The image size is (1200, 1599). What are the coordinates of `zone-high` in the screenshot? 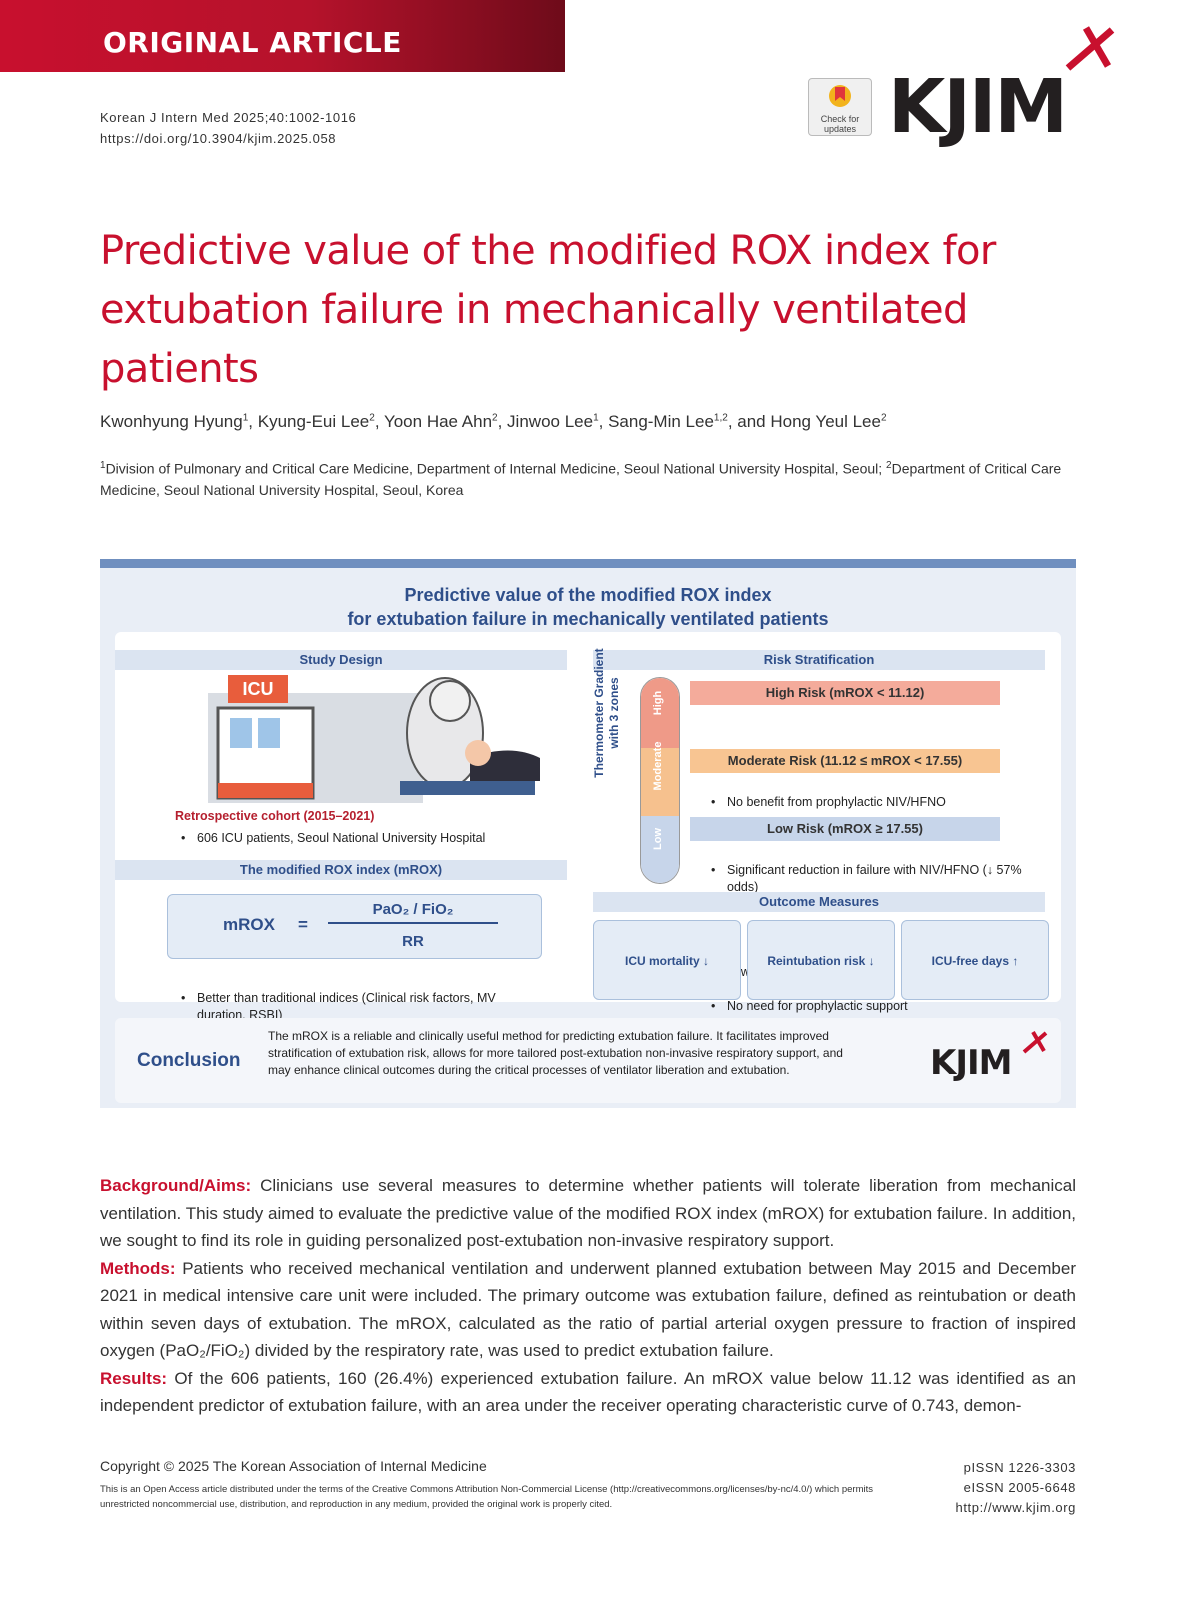 It's located at (660, 713).